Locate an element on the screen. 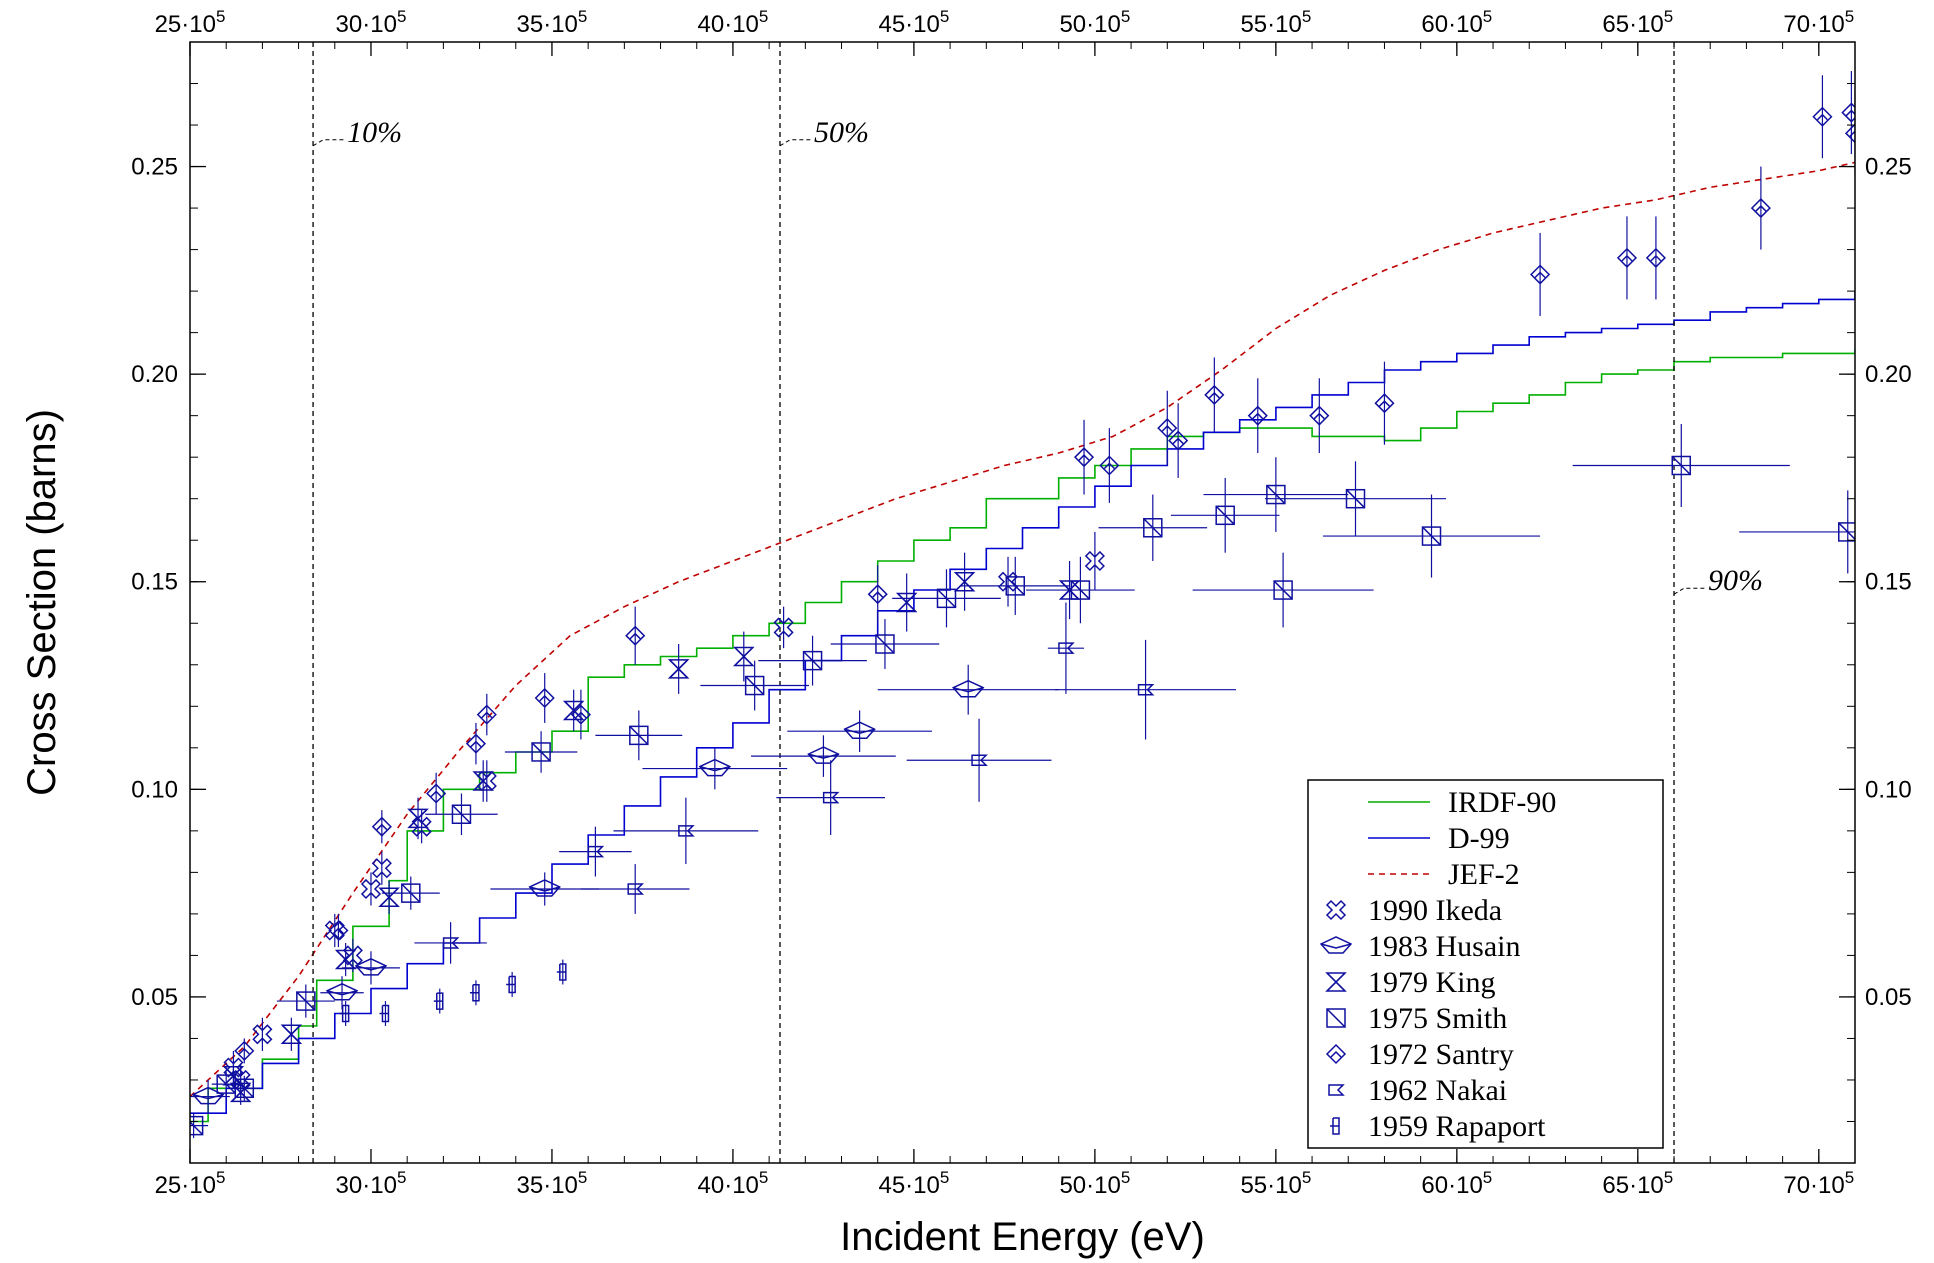  x-tick-label: 65·105 is located at coordinates (1637, 22).